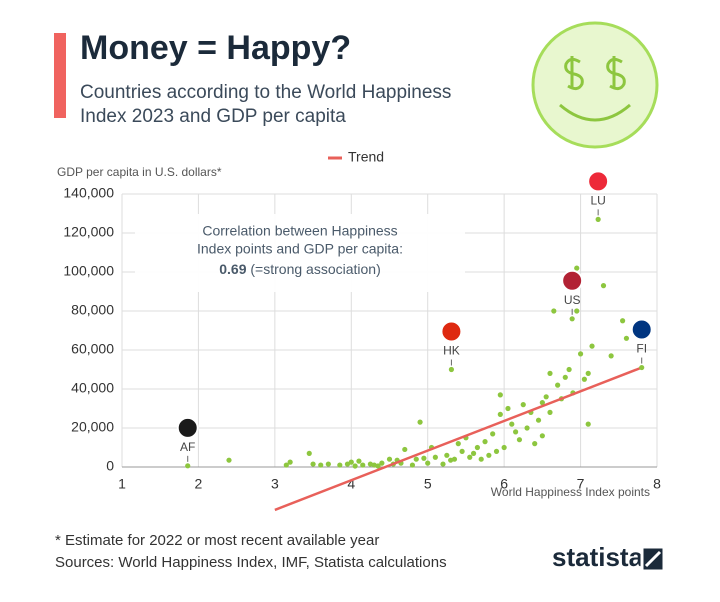 Image resolution: width=720 pixels, height=602 pixels. I want to click on country-label: FI, so click(641, 349).